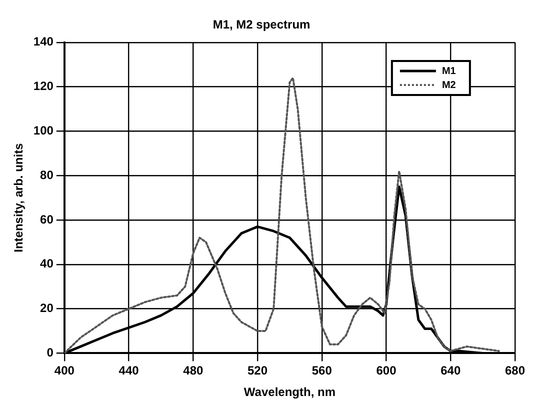 The height and width of the screenshot is (412, 537). Describe the element at coordinates (129, 371) in the screenshot. I see `x-tick-label: 440` at that location.